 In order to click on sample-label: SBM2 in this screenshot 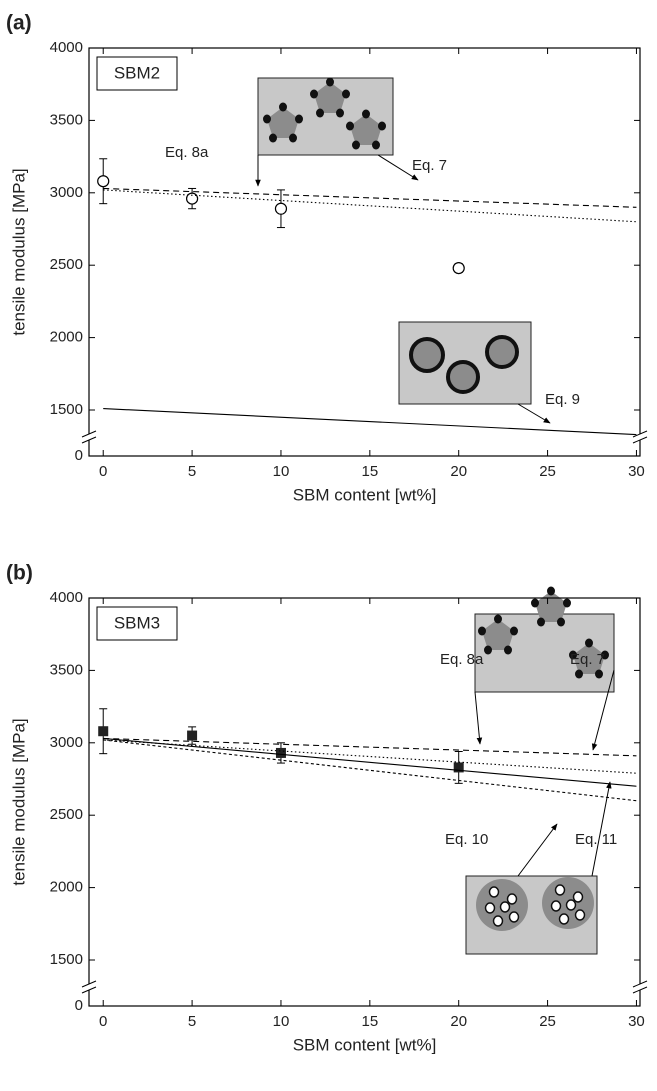, I will do `click(137, 72)`.